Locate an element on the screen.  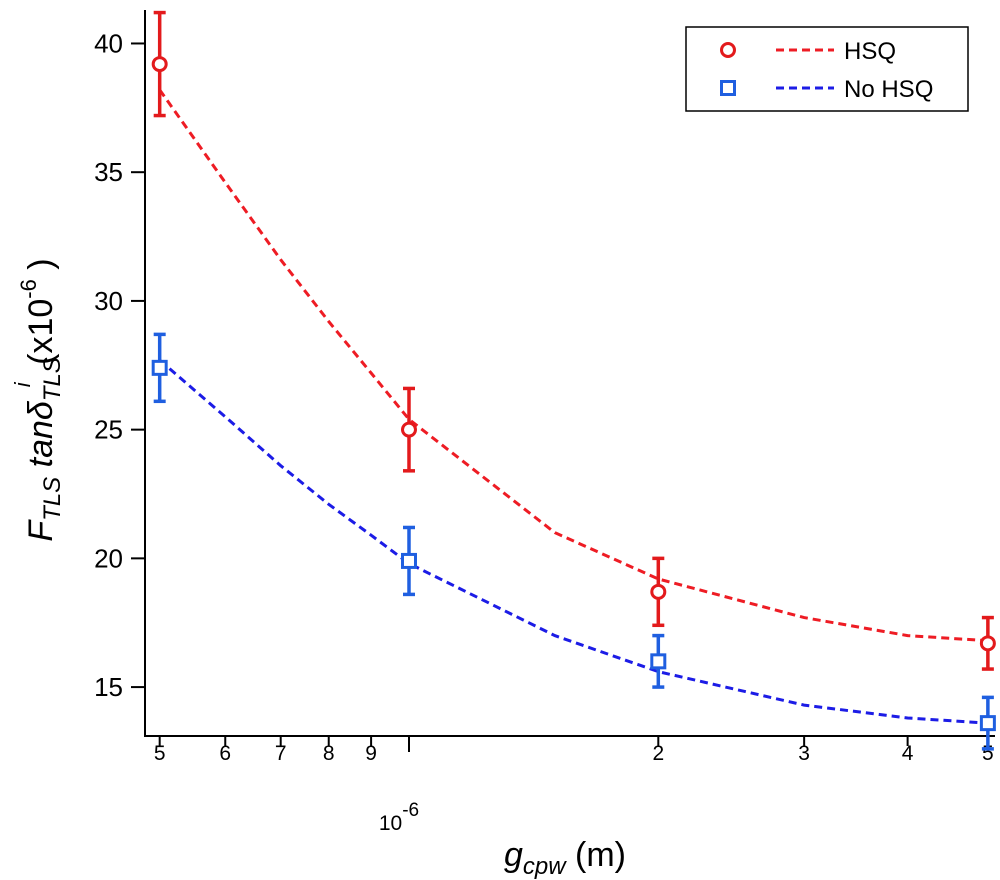
y-label-part: ) is located at coordinates (41, 268).